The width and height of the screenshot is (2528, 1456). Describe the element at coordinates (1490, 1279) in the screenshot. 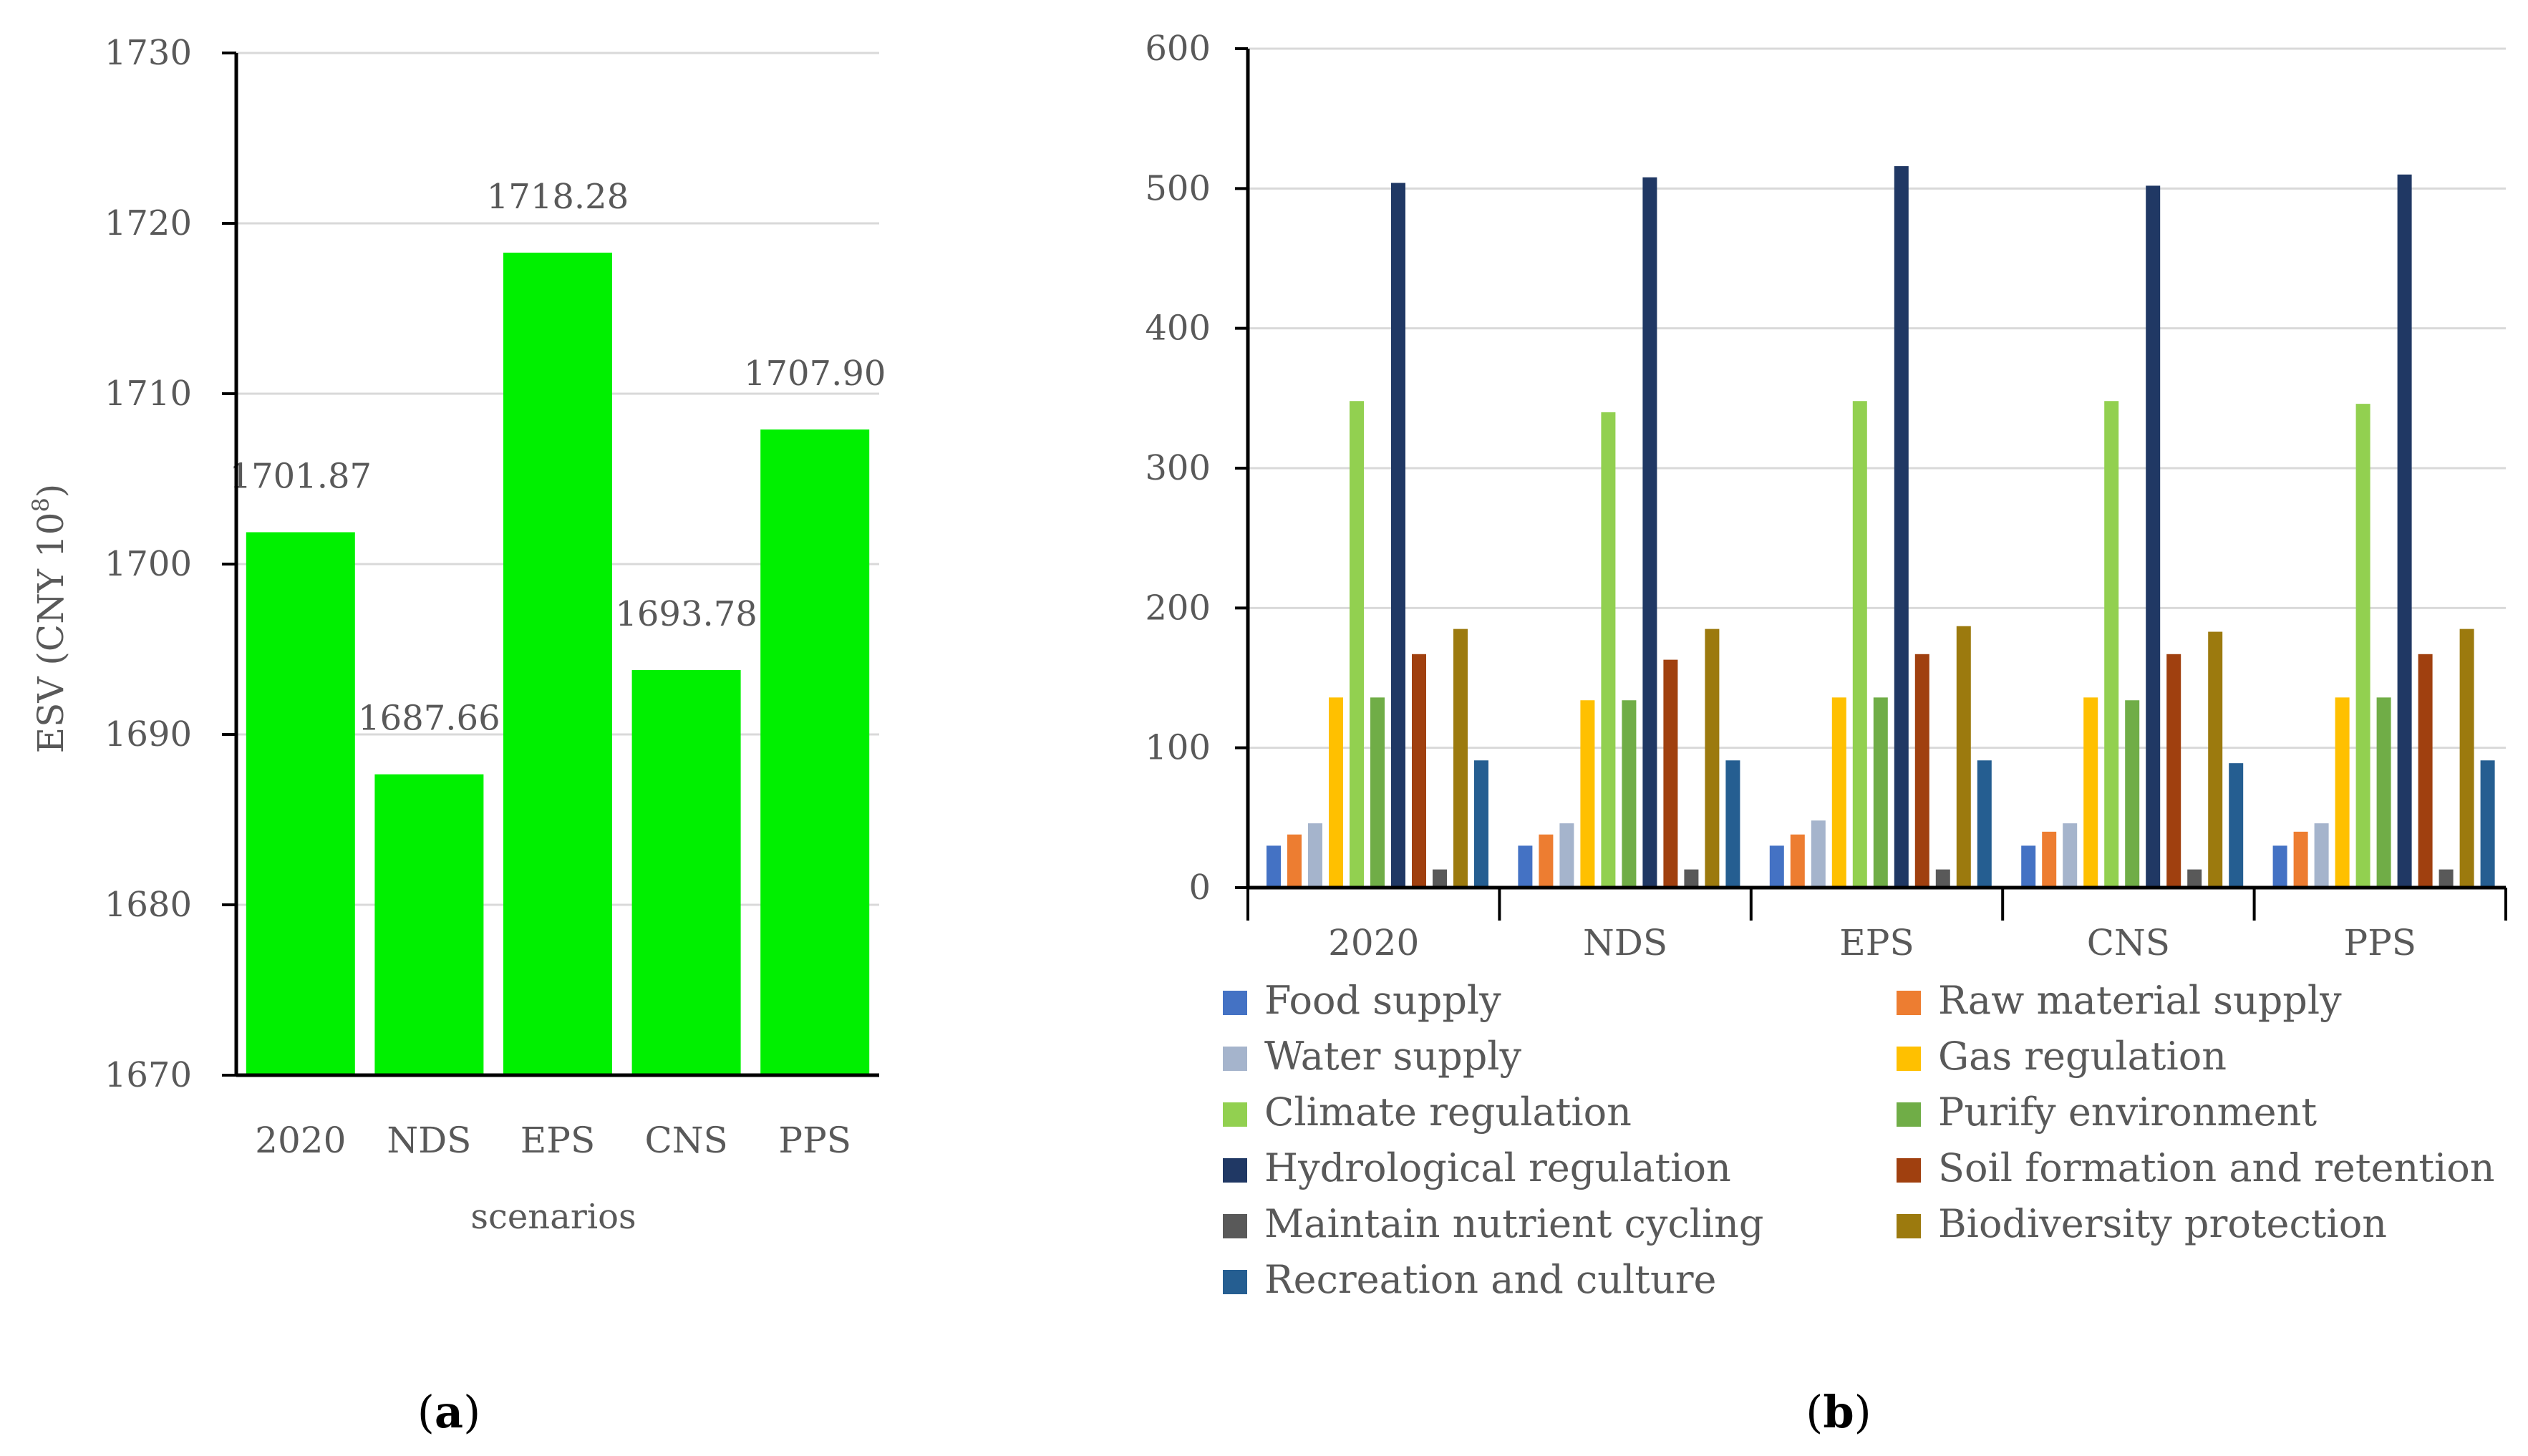

I see `chart-b-legend-label: Recreation and culture` at that location.